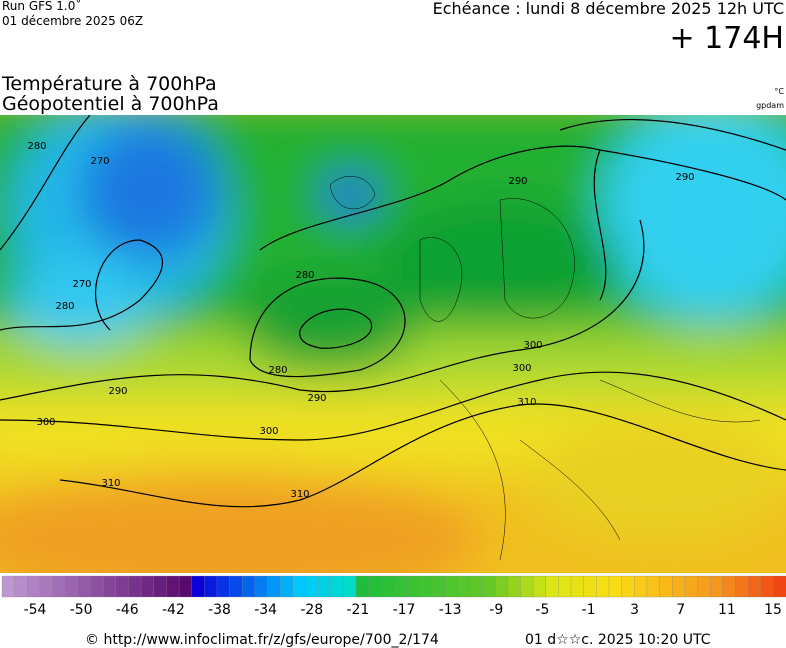 The image size is (786, 648). I want to click on colorbar-label: -13, so click(450, 610).